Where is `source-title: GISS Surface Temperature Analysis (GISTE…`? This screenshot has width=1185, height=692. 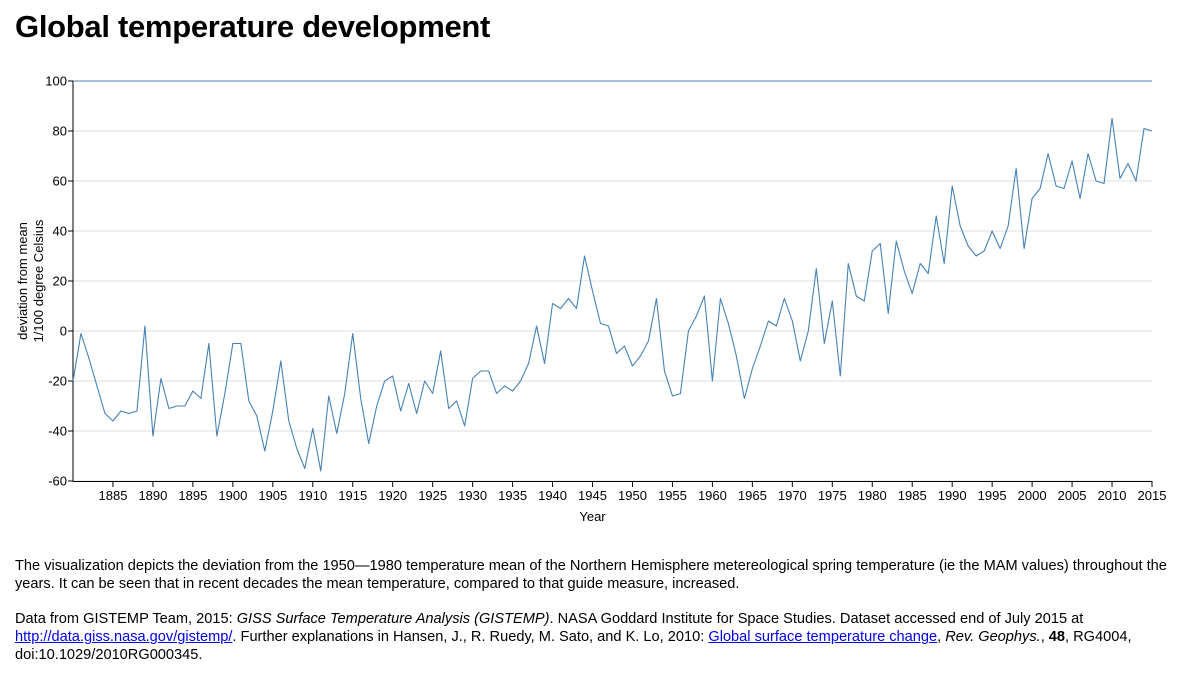
source-title: GISS Surface Temperature Analysis (GISTE… is located at coordinates (393, 619).